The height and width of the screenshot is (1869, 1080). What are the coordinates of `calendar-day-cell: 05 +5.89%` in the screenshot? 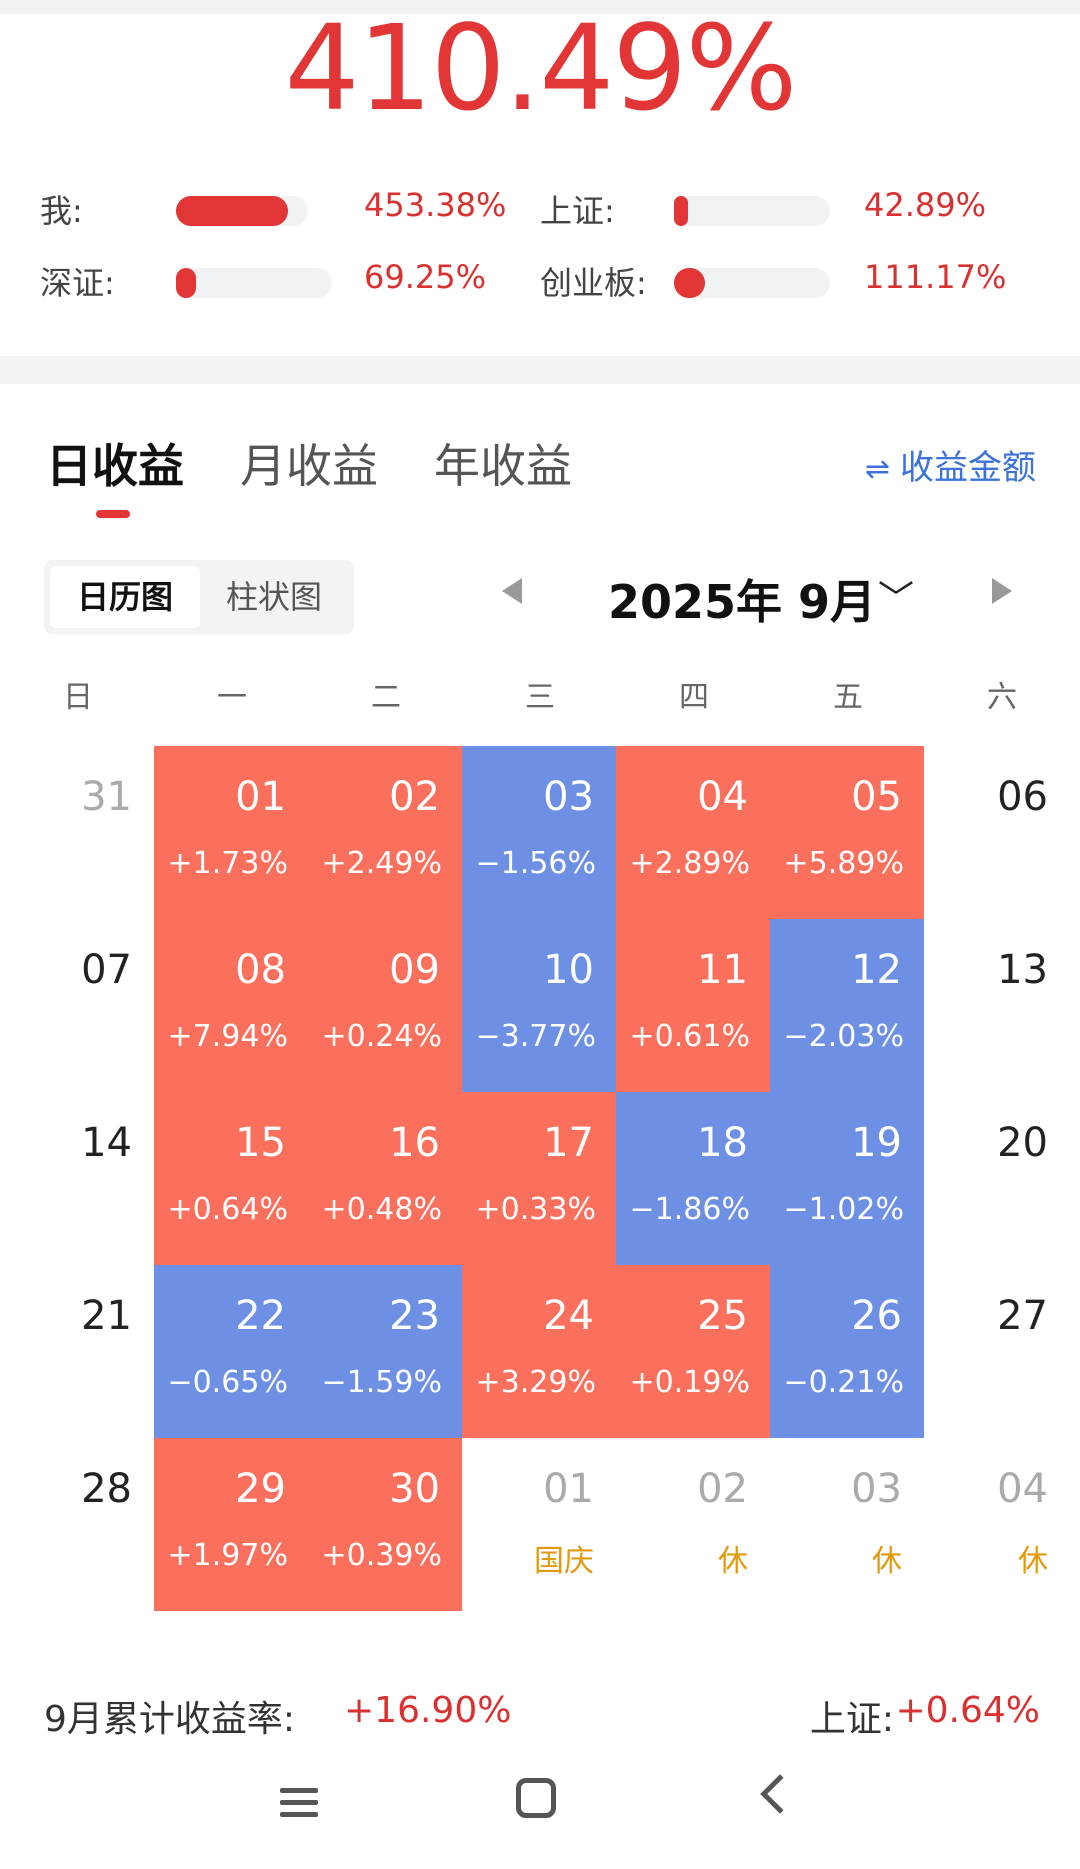 It's located at (847, 832).